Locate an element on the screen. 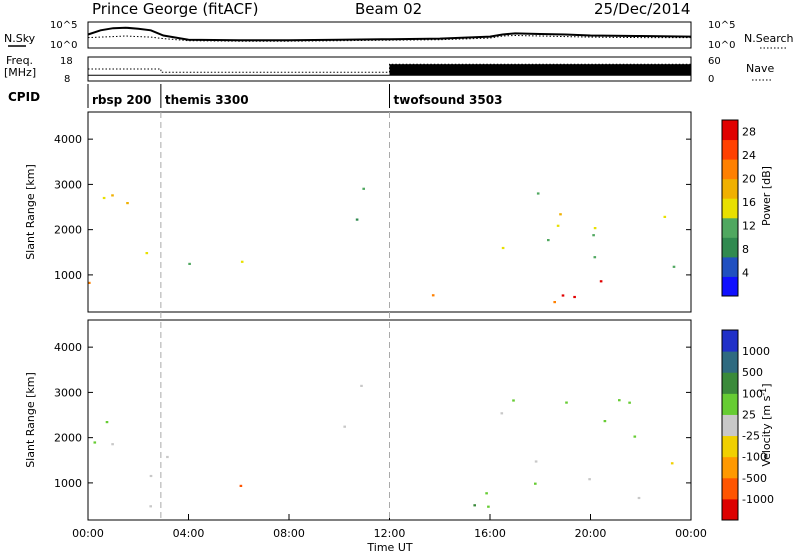  colorbar-tick-label: 12 is located at coordinates (749, 226).